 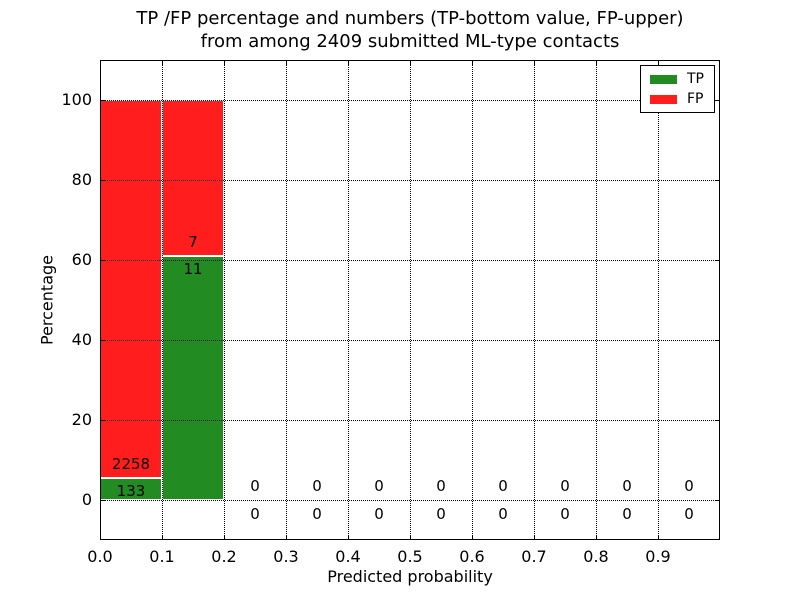 I want to click on x-axis-label: Predicted probability, so click(x=410, y=576).